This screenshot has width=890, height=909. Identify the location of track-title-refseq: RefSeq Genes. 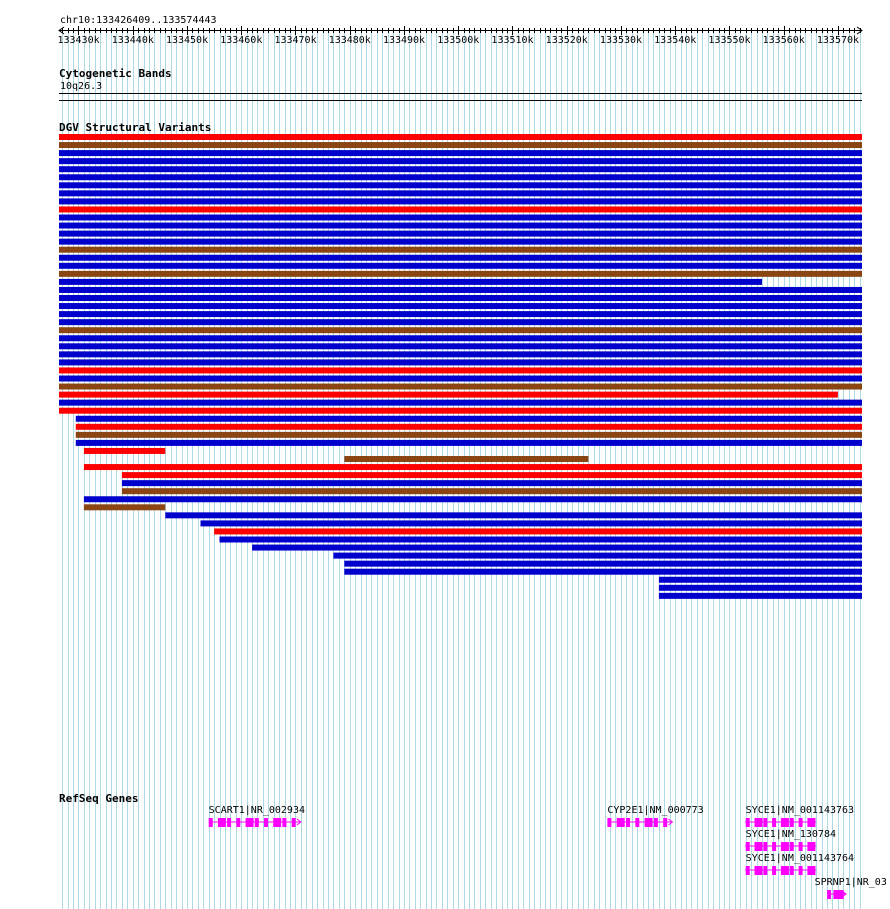
(99, 798).